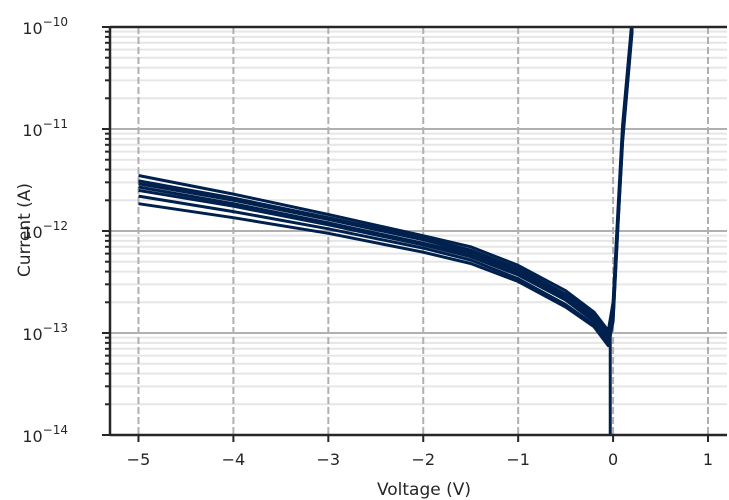  I want to click on x-tick-label: −2, so click(423, 459).